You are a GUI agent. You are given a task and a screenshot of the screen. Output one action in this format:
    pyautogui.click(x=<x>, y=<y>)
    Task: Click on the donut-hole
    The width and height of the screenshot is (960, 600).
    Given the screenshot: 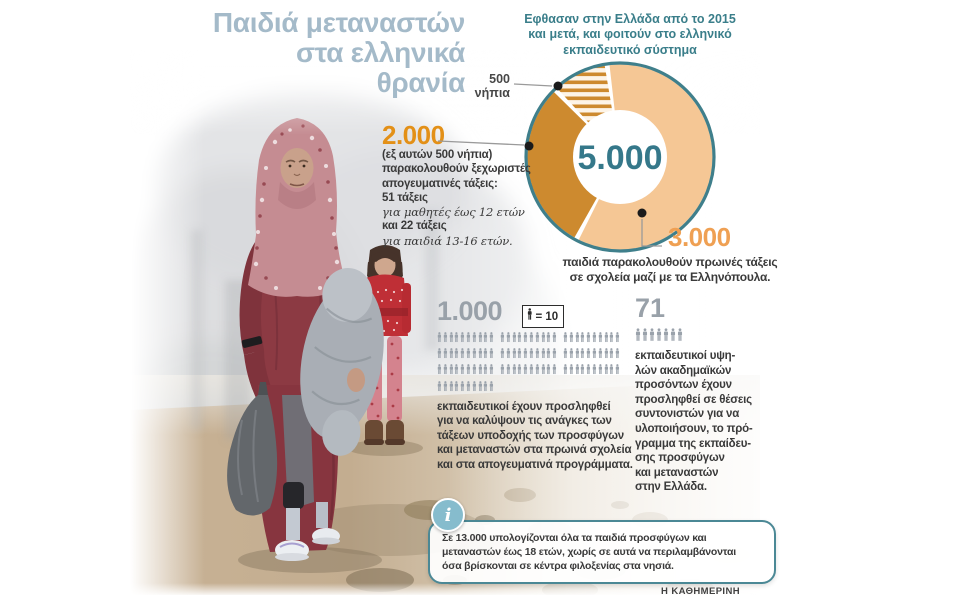 What is the action you would take?
    pyautogui.click(x=620, y=157)
    